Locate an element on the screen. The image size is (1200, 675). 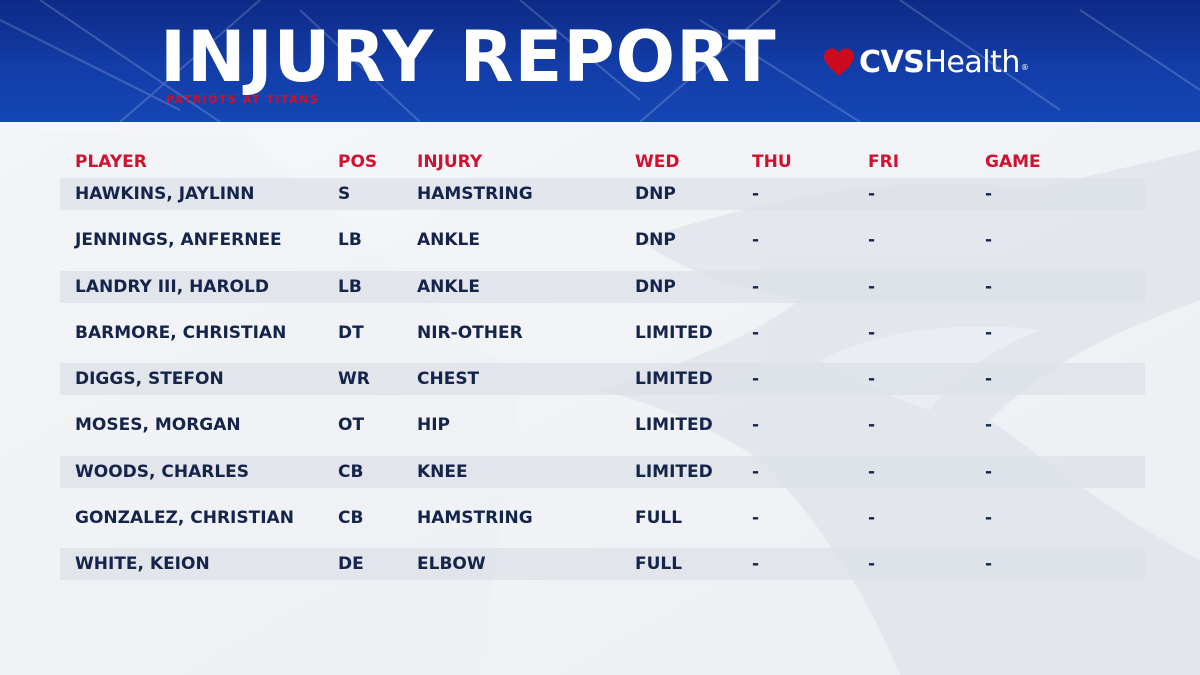
cell-injury: KNEE is located at coordinates (442, 471).